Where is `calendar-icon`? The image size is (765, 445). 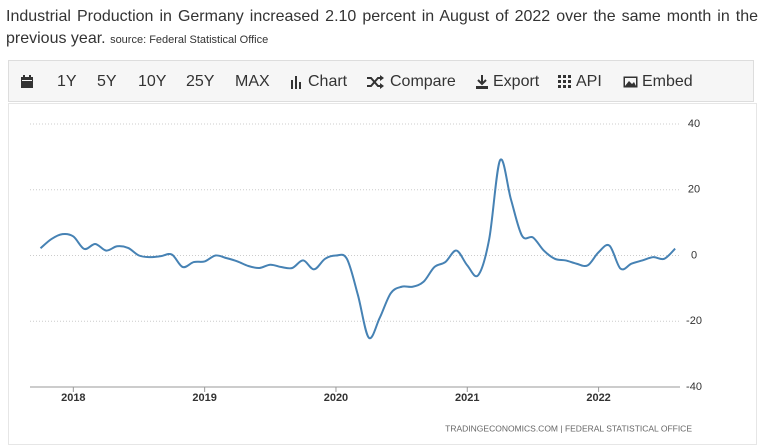
calendar-icon is located at coordinates (27, 82).